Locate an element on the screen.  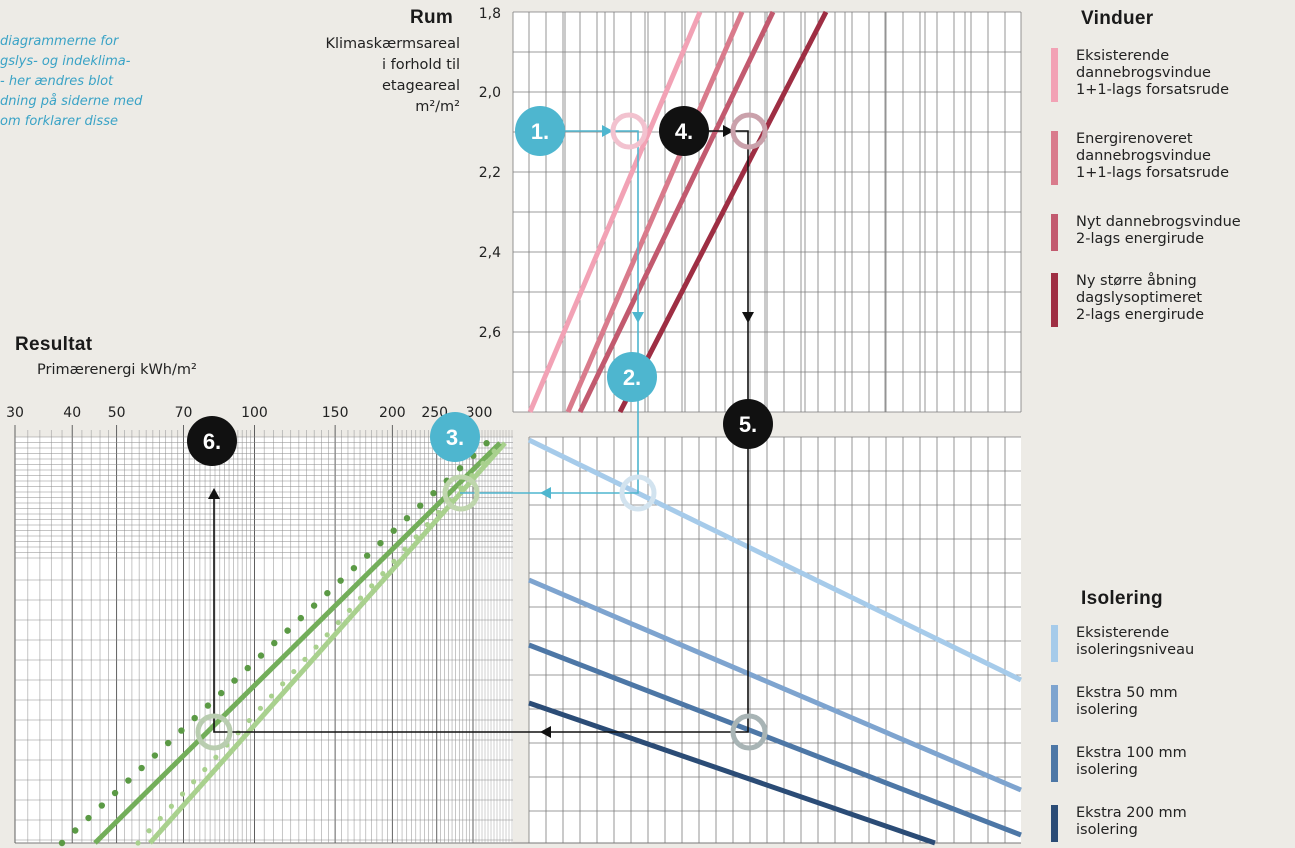
insulation-legend-item: Ekstra 100 mm isolering is located at coordinates (1119, 763).